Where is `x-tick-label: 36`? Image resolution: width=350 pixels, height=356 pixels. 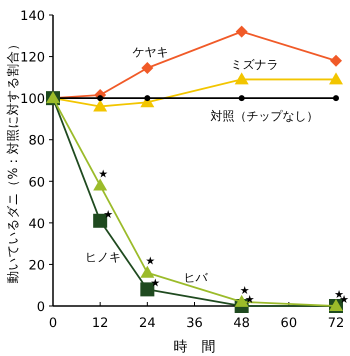
x-tick-label: 36 is located at coordinates (194, 323).